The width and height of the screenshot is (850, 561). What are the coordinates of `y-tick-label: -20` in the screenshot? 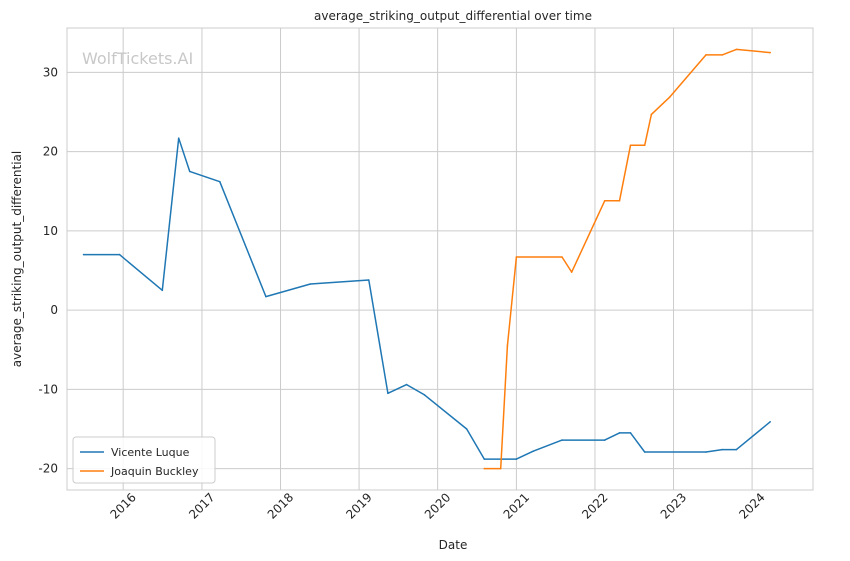 It's located at (48, 469).